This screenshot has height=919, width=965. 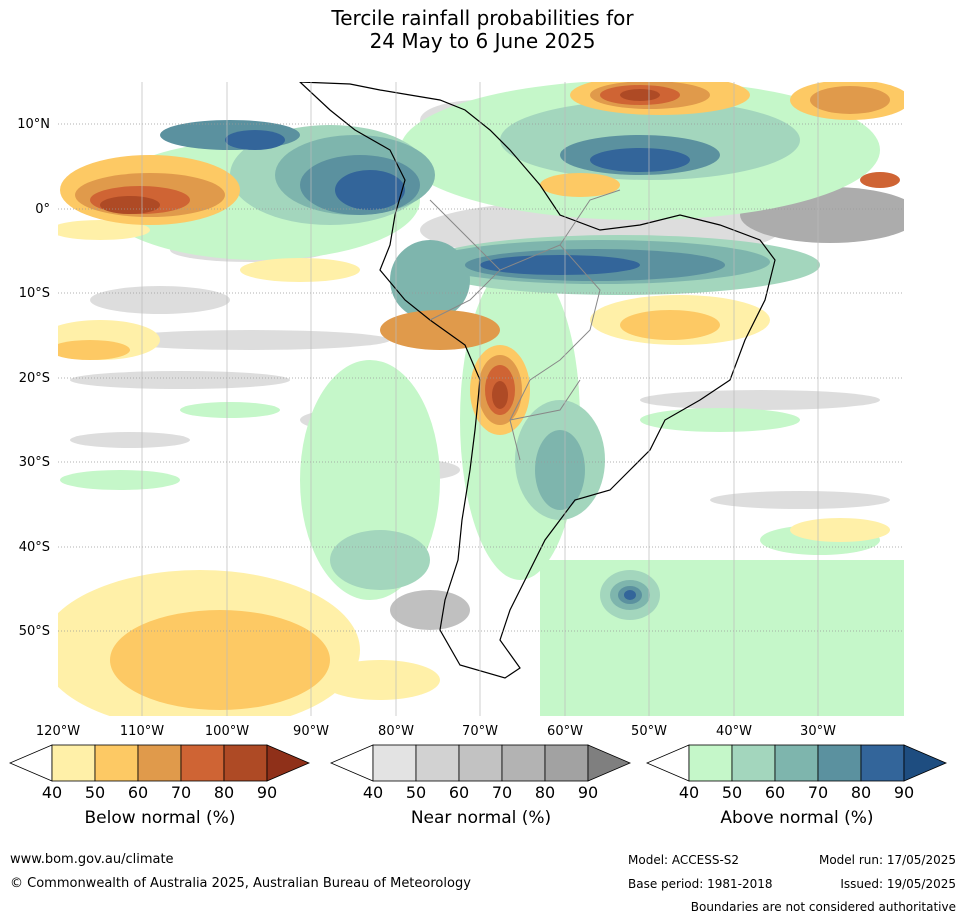 I want to click on lat-label: 0°, so click(x=42, y=209).